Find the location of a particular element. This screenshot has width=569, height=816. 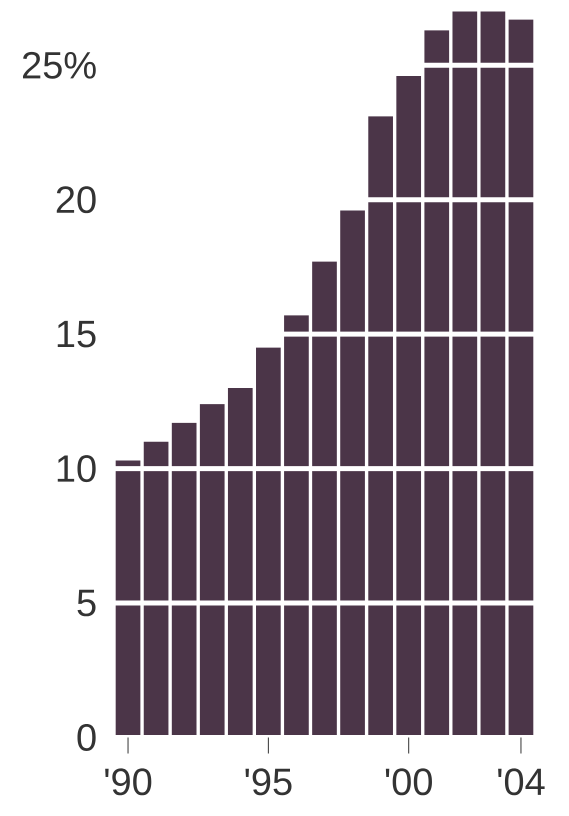

x-tick-label: '04 is located at coordinates (521, 782).